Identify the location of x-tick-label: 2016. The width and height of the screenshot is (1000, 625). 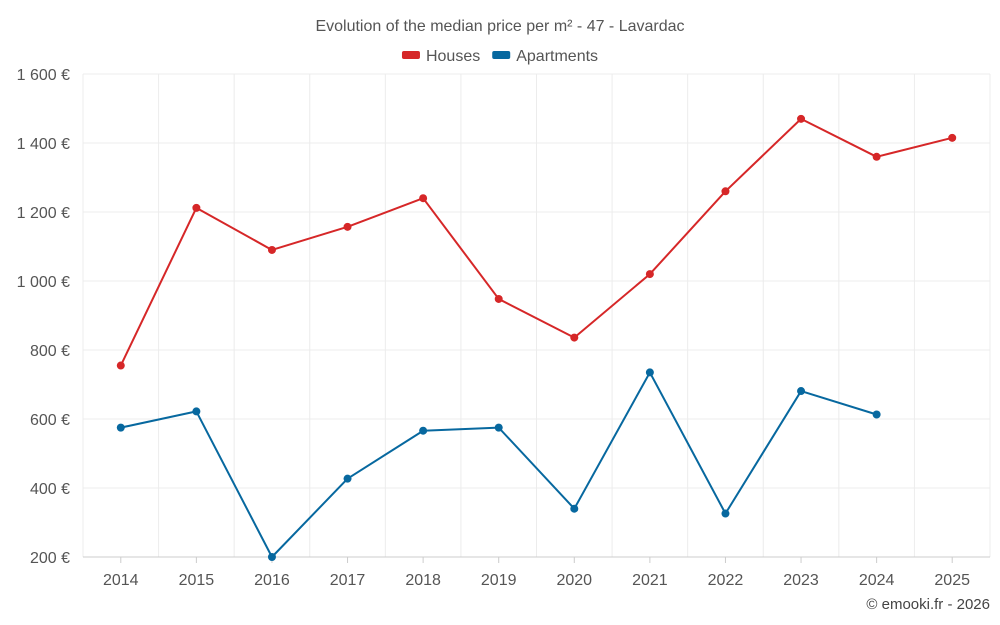
(272, 580).